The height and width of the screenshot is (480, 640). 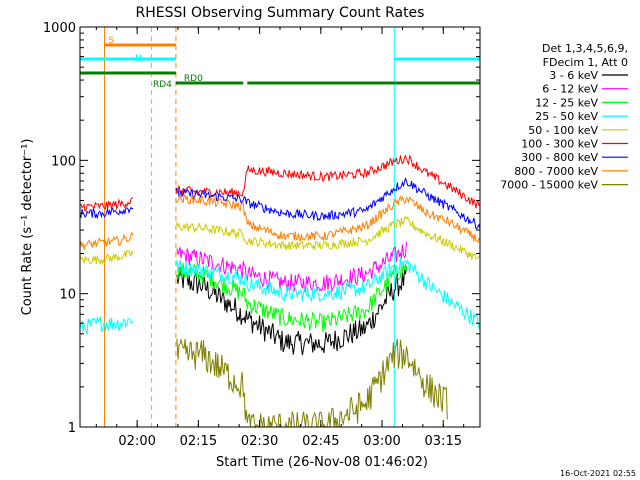 What do you see at coordinates (280, 63) in the screenshot?
I see `flag-bars: S N RD4 RD0` at bounding box center [280, 63].